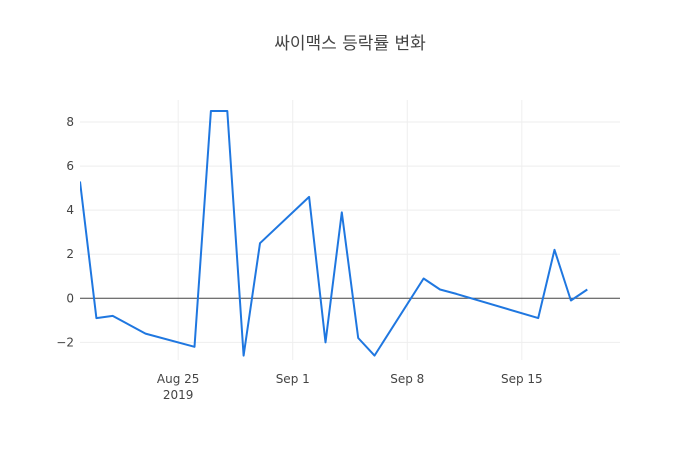  Describe the element at coordinates (65, 342) in the screenshot. I see `y-tick-label: −2` at that location.